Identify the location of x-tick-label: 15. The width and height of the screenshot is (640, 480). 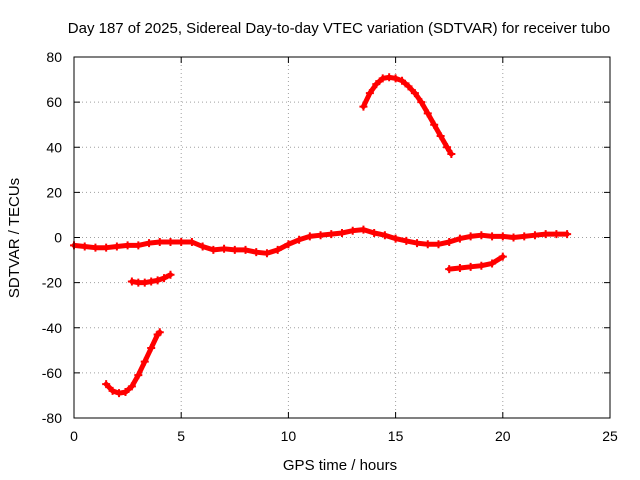
(396, 436).